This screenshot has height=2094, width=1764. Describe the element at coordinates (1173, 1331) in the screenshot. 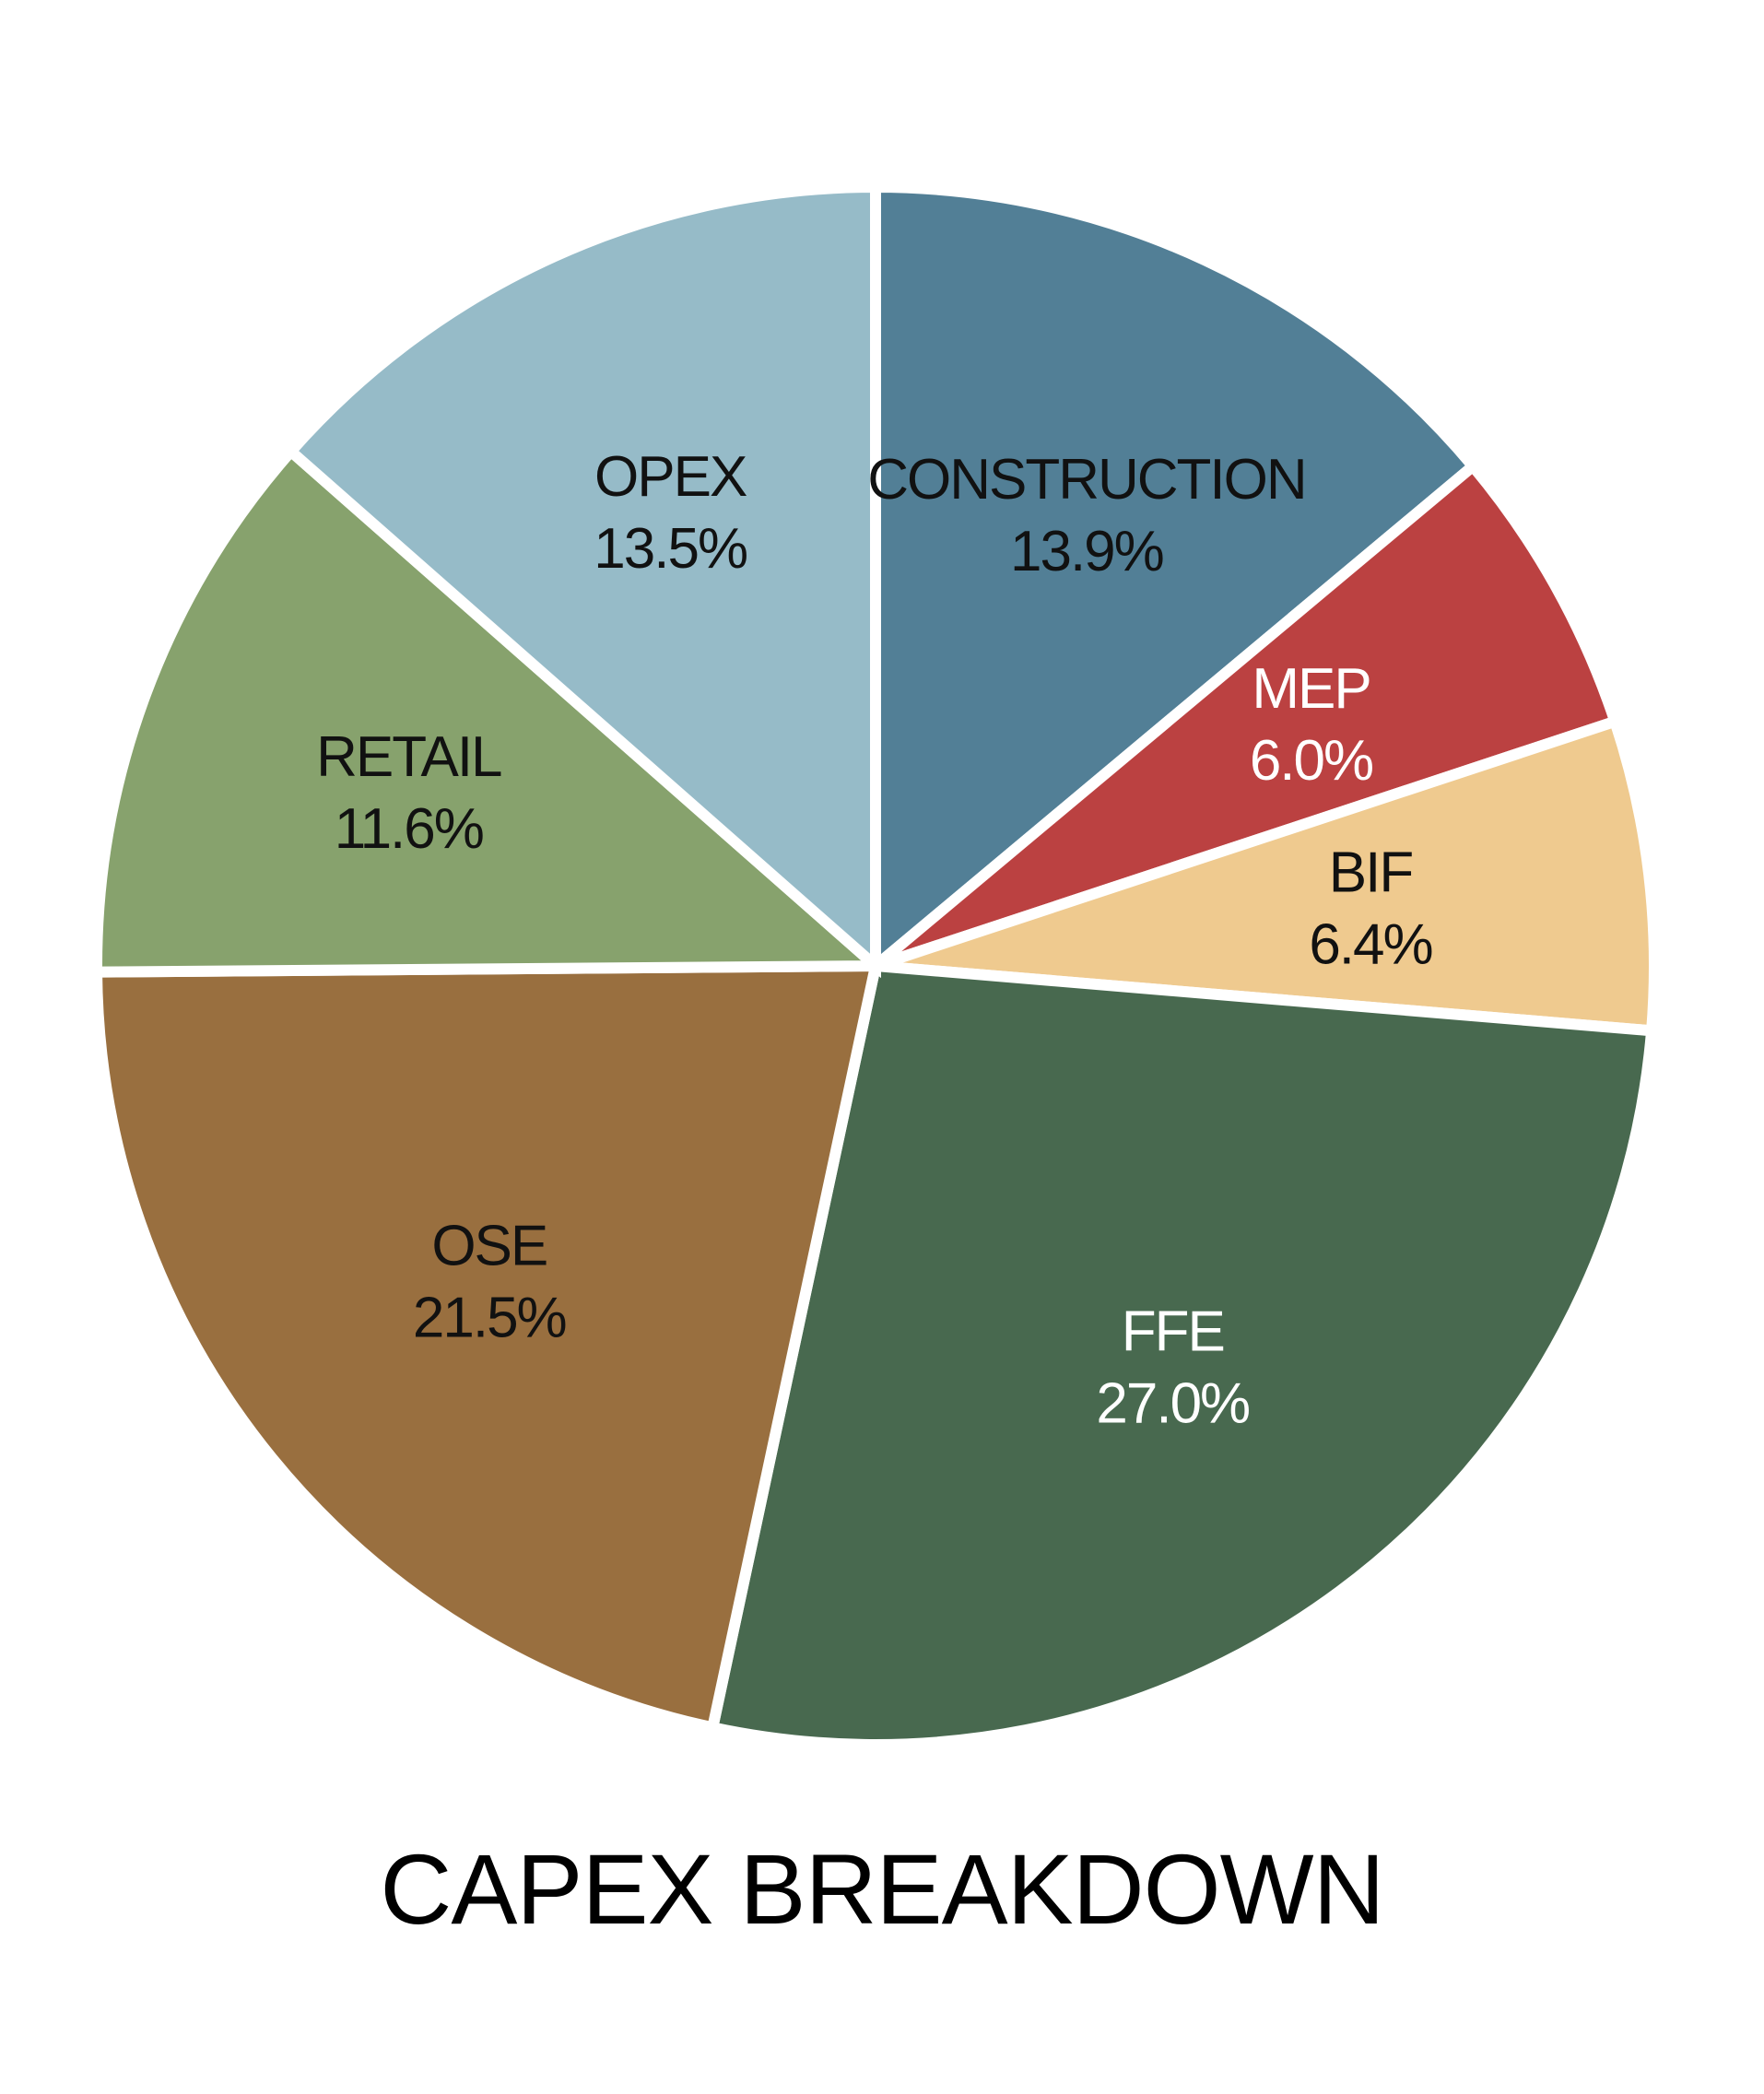

I see `slice-label-ffe: FFE` at that location.